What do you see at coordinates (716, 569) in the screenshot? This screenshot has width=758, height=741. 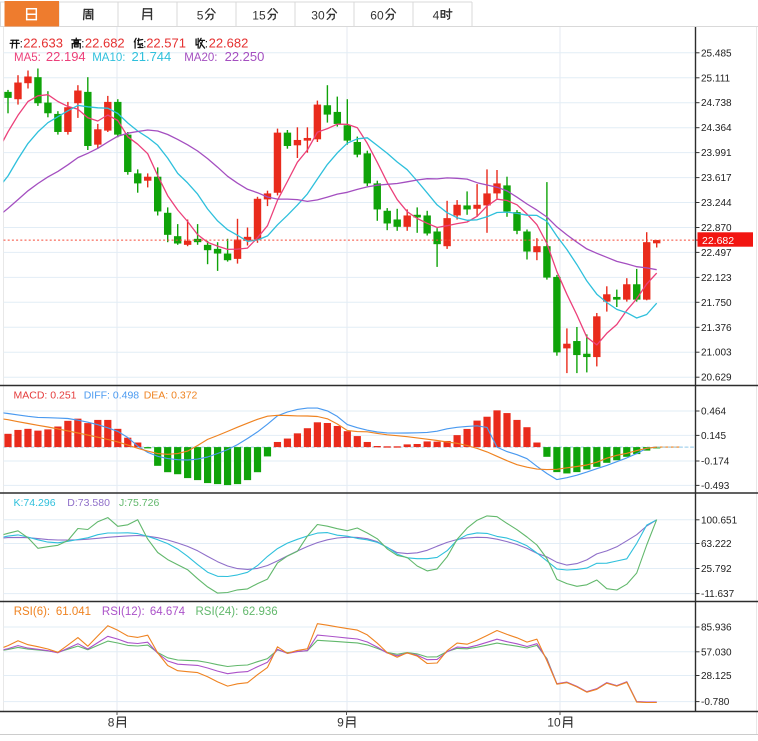 I see `svg-text: 25.792` at bounding box center [716, 569].